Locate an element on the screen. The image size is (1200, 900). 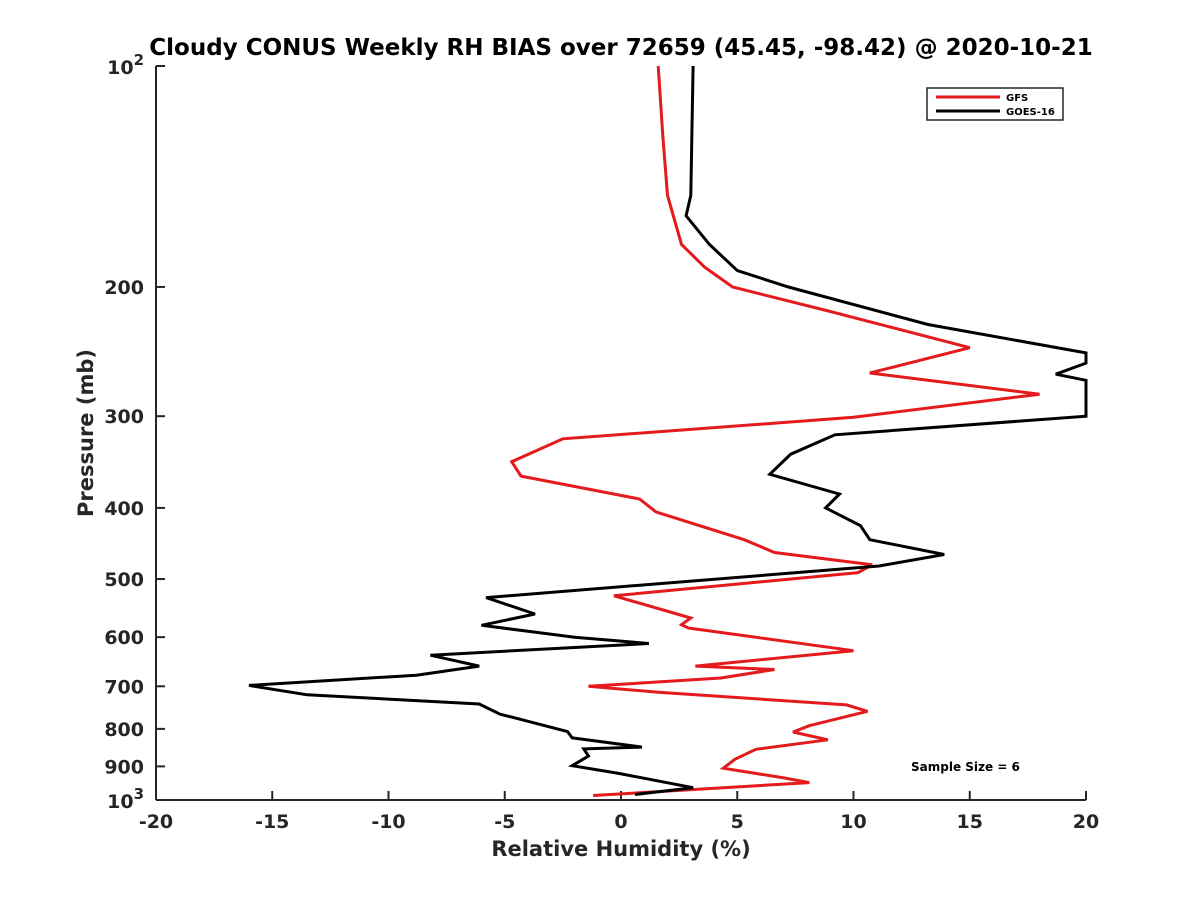
x-tick-label: 5 is located at coordinates (737, 822).